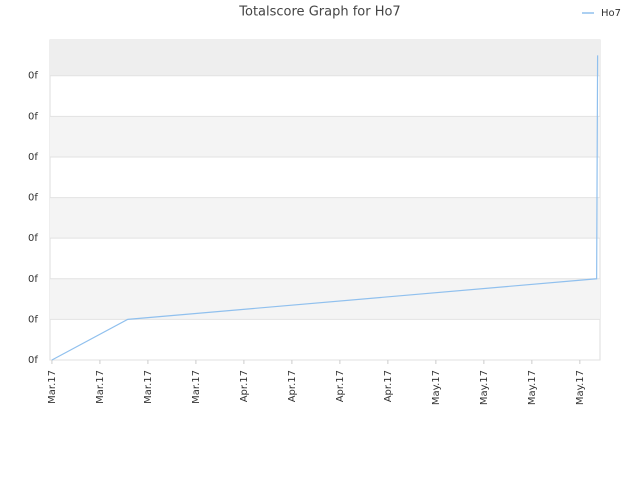 The width and height of the screenshot is (640, 480). What do you see at coordinates (319, 12) in the screenshot?
I see `chart-title: Totalscore Graph for Ho7` at bounding box center [319, 12].